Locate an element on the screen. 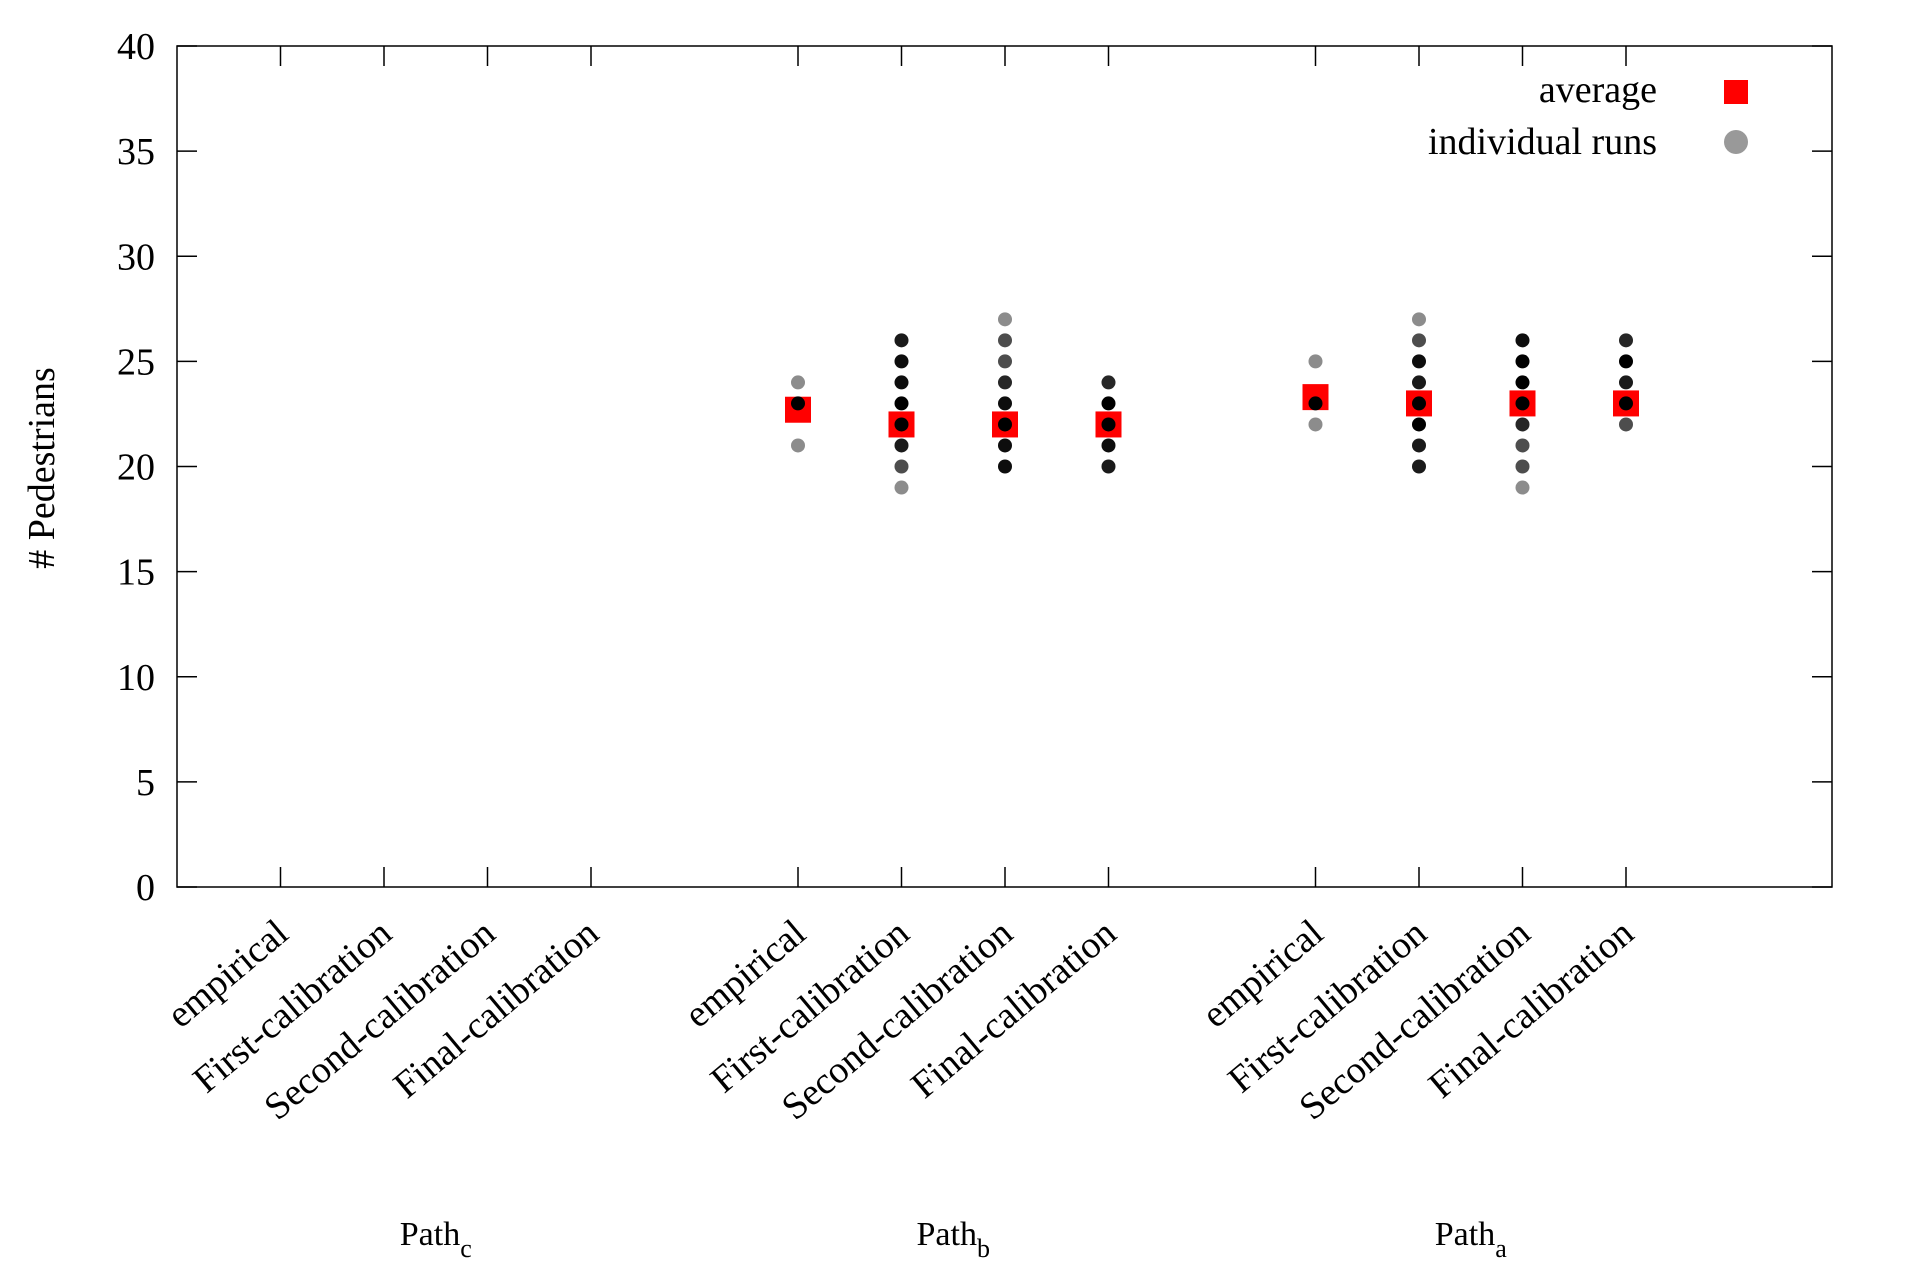  group-label: Pathc is located at coordinates (436, 1239).